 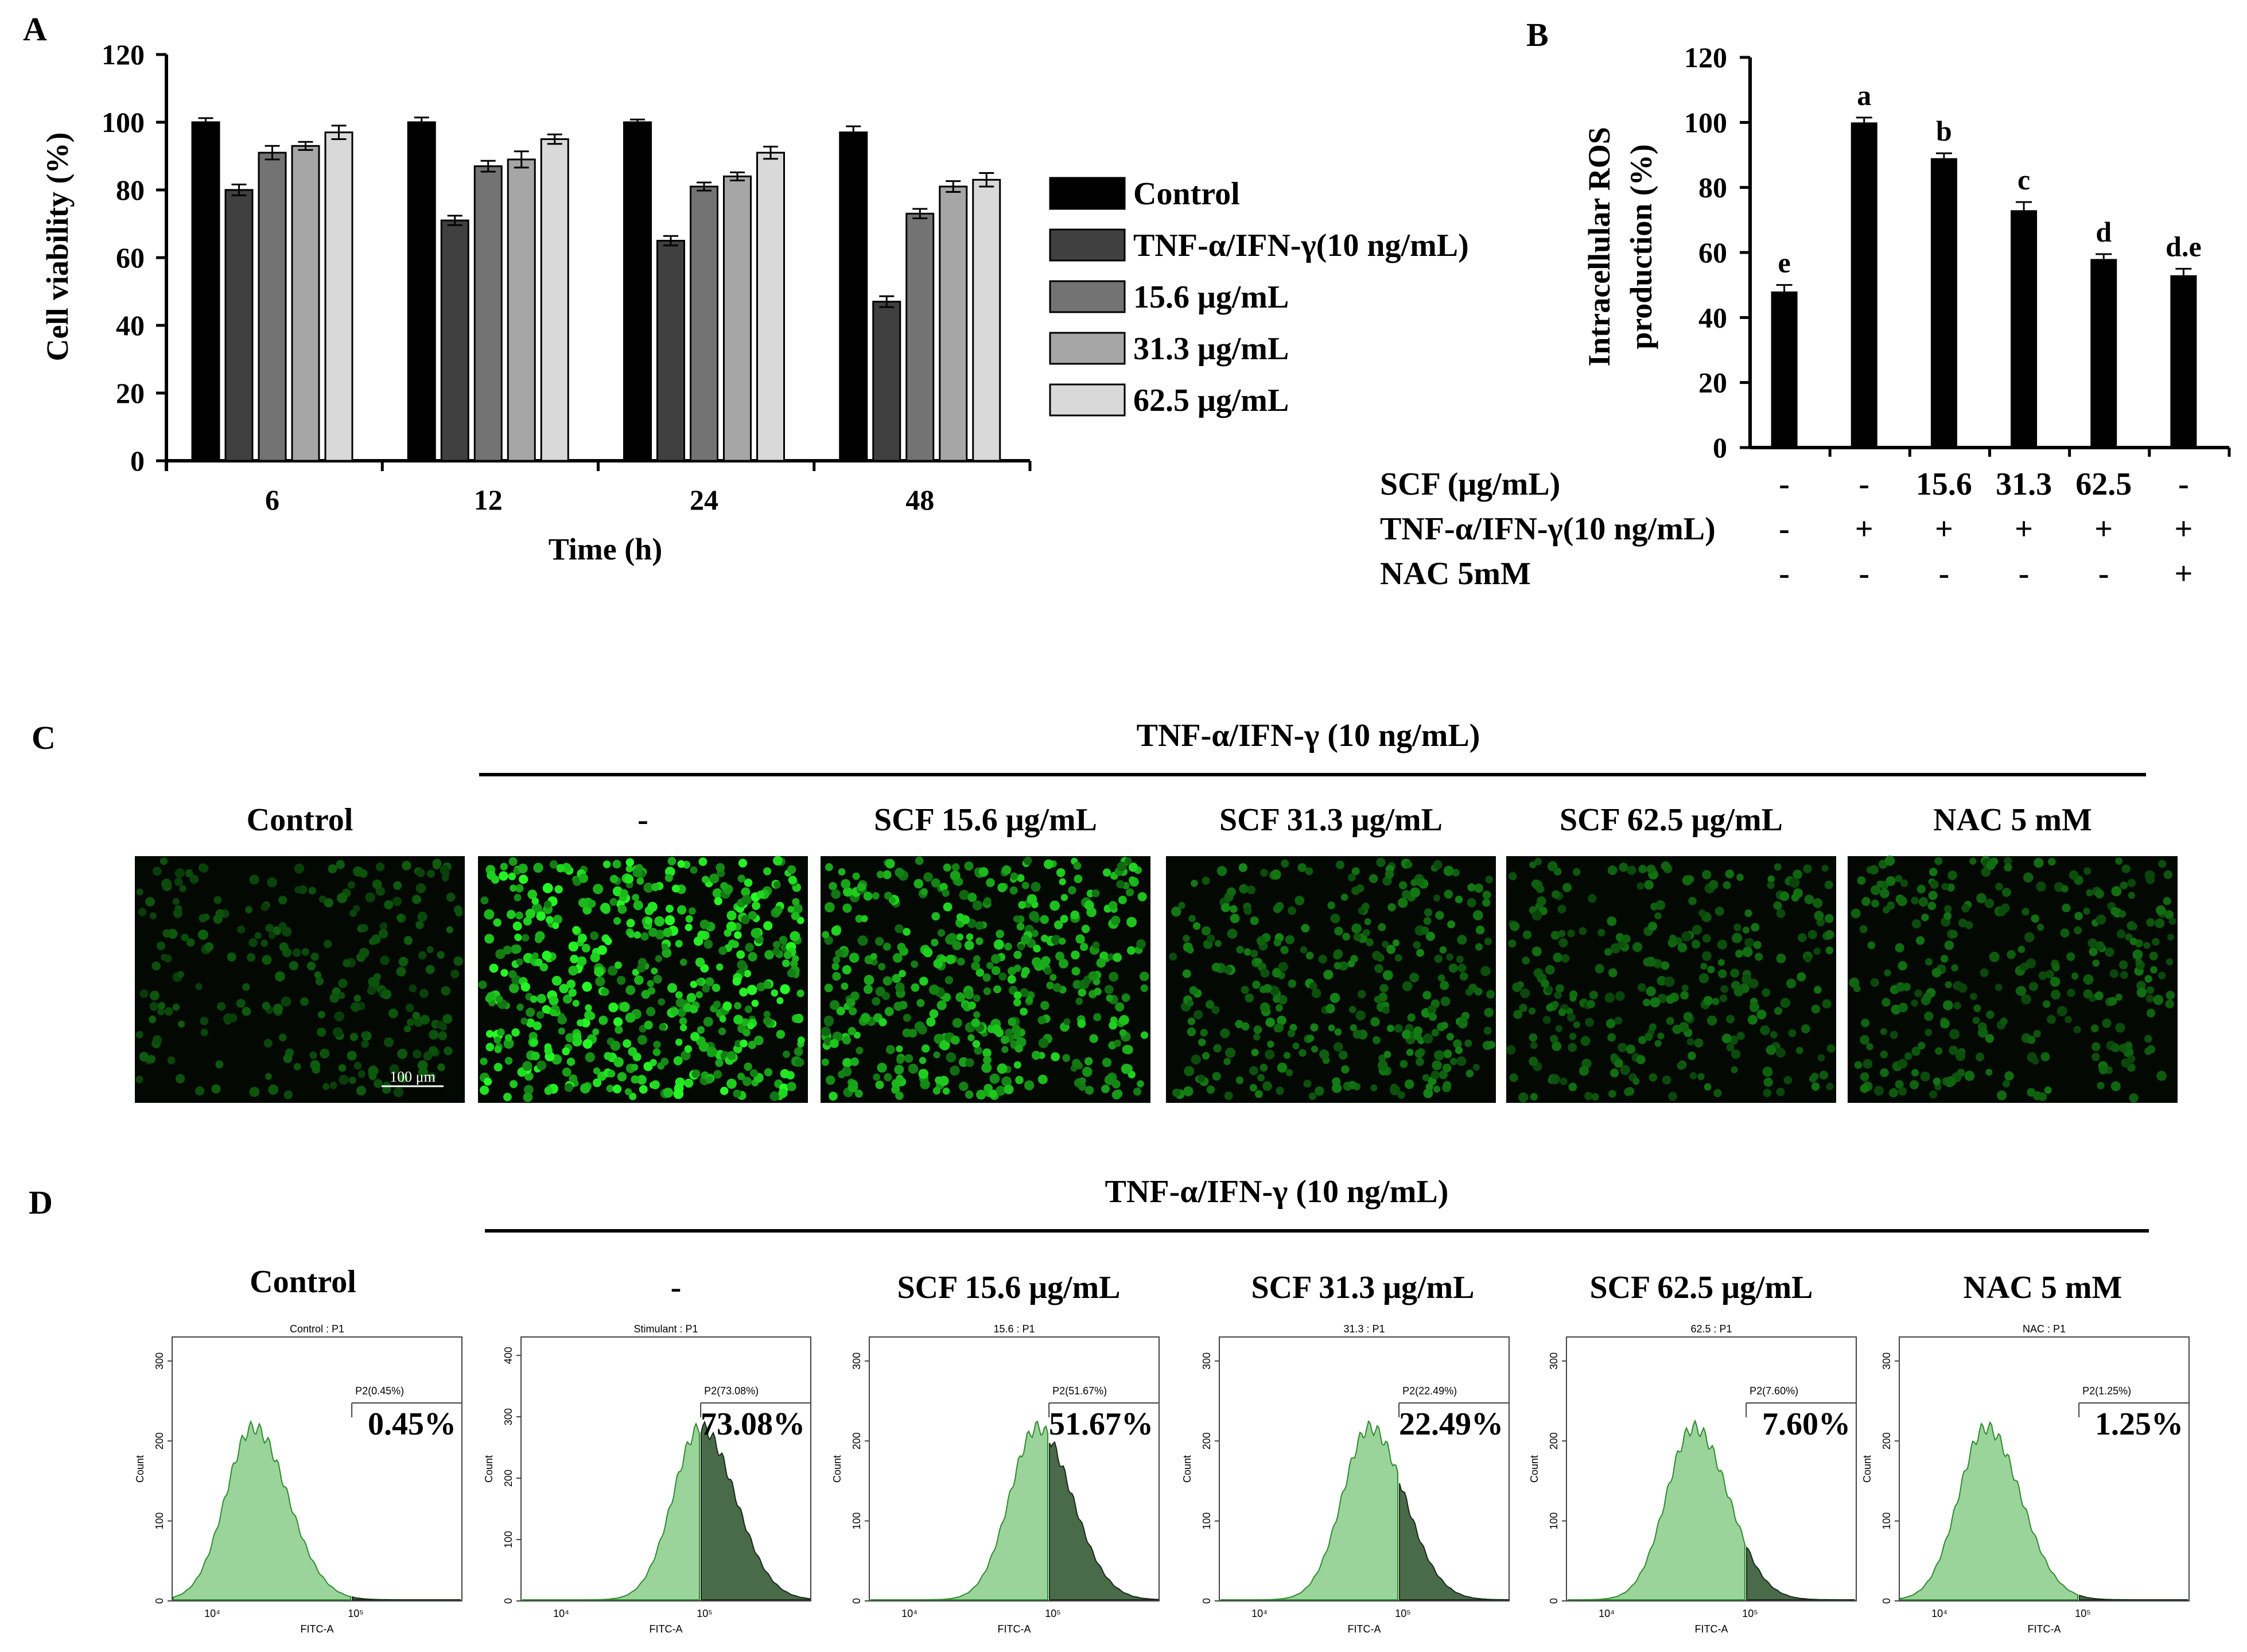 I want to click on chart-b-row-cell: +, so click(x=2183, y=574).